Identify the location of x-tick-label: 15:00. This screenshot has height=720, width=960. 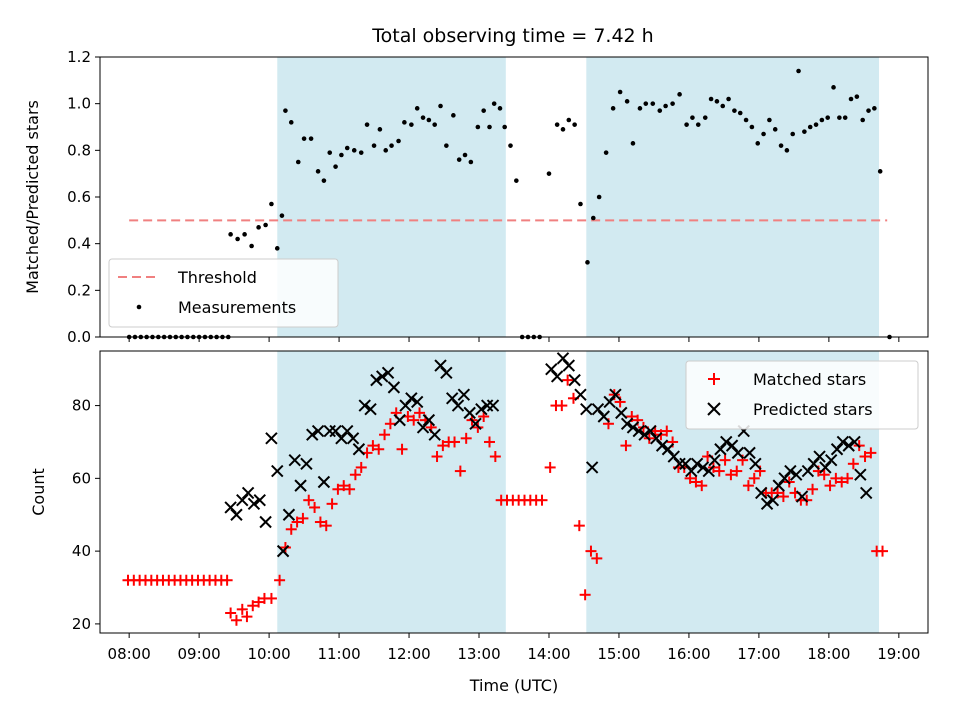
(618, 654).